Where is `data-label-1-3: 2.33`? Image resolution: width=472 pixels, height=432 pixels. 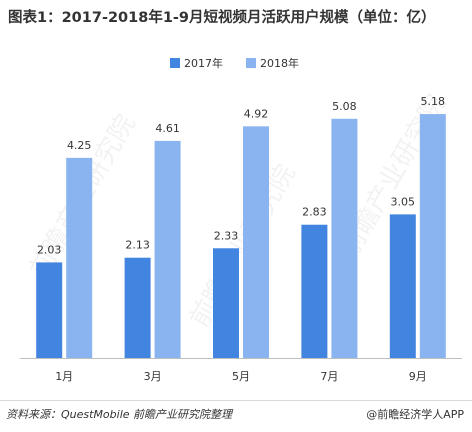
data-label-1-3: 2.33 is located at coordinates (226, 235).